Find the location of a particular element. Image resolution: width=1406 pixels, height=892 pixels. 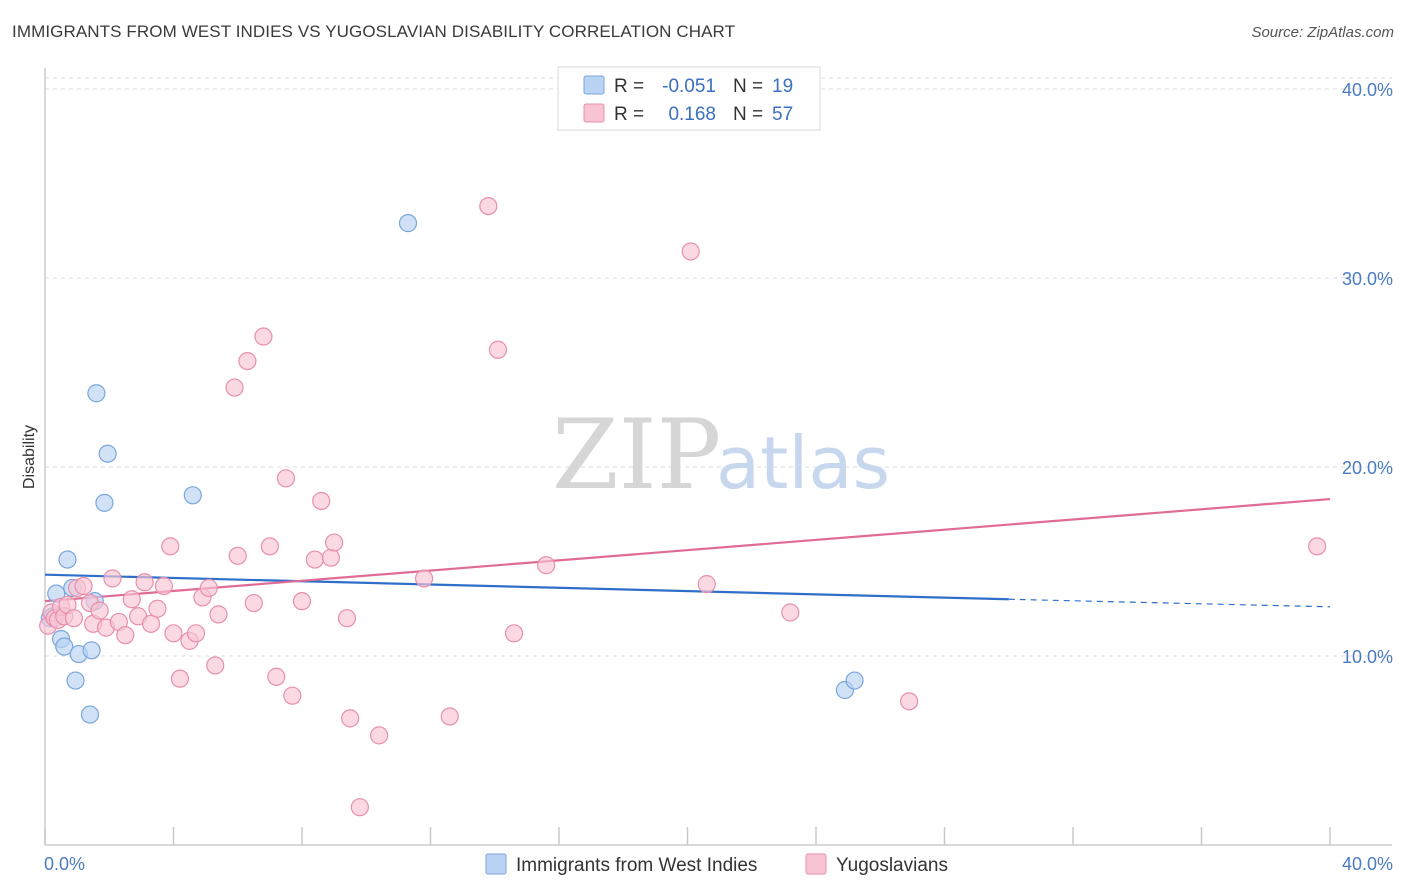

series-legend-label-2: Yugoslavians is located at coordinates (892, 865).